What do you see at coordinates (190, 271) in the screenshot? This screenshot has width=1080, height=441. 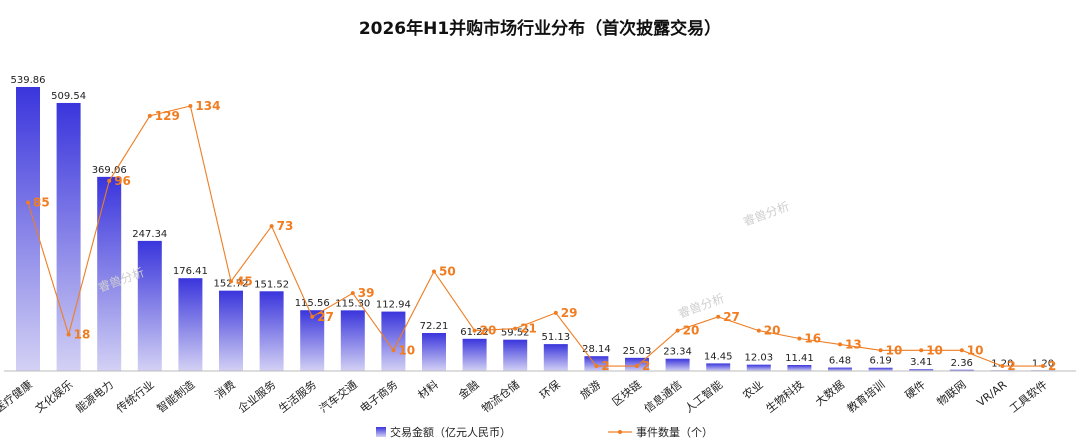 I see `bar-value-label: 176.41` at bounding box center [190, 271].